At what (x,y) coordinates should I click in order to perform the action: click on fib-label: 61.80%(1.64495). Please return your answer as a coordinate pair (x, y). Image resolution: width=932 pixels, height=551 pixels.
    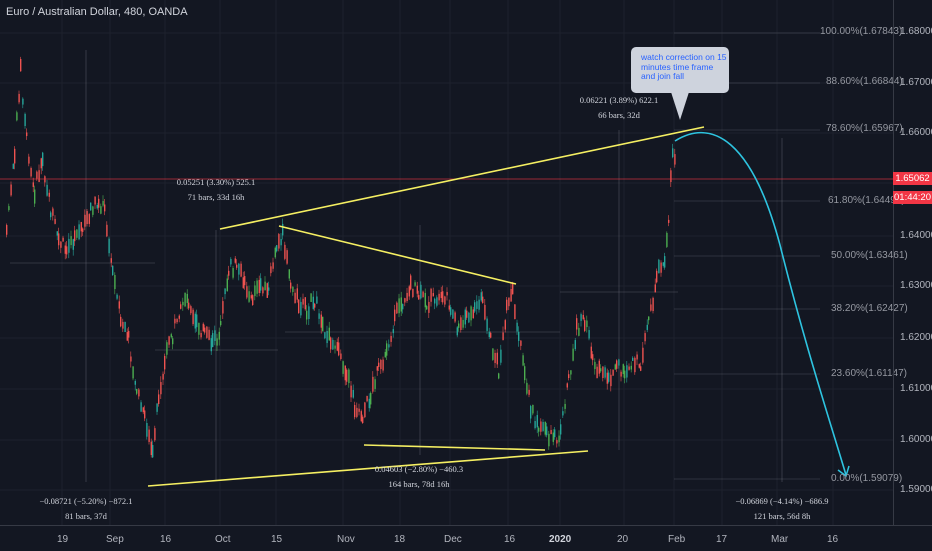
    Looking at the image, I should click on (866, 200).